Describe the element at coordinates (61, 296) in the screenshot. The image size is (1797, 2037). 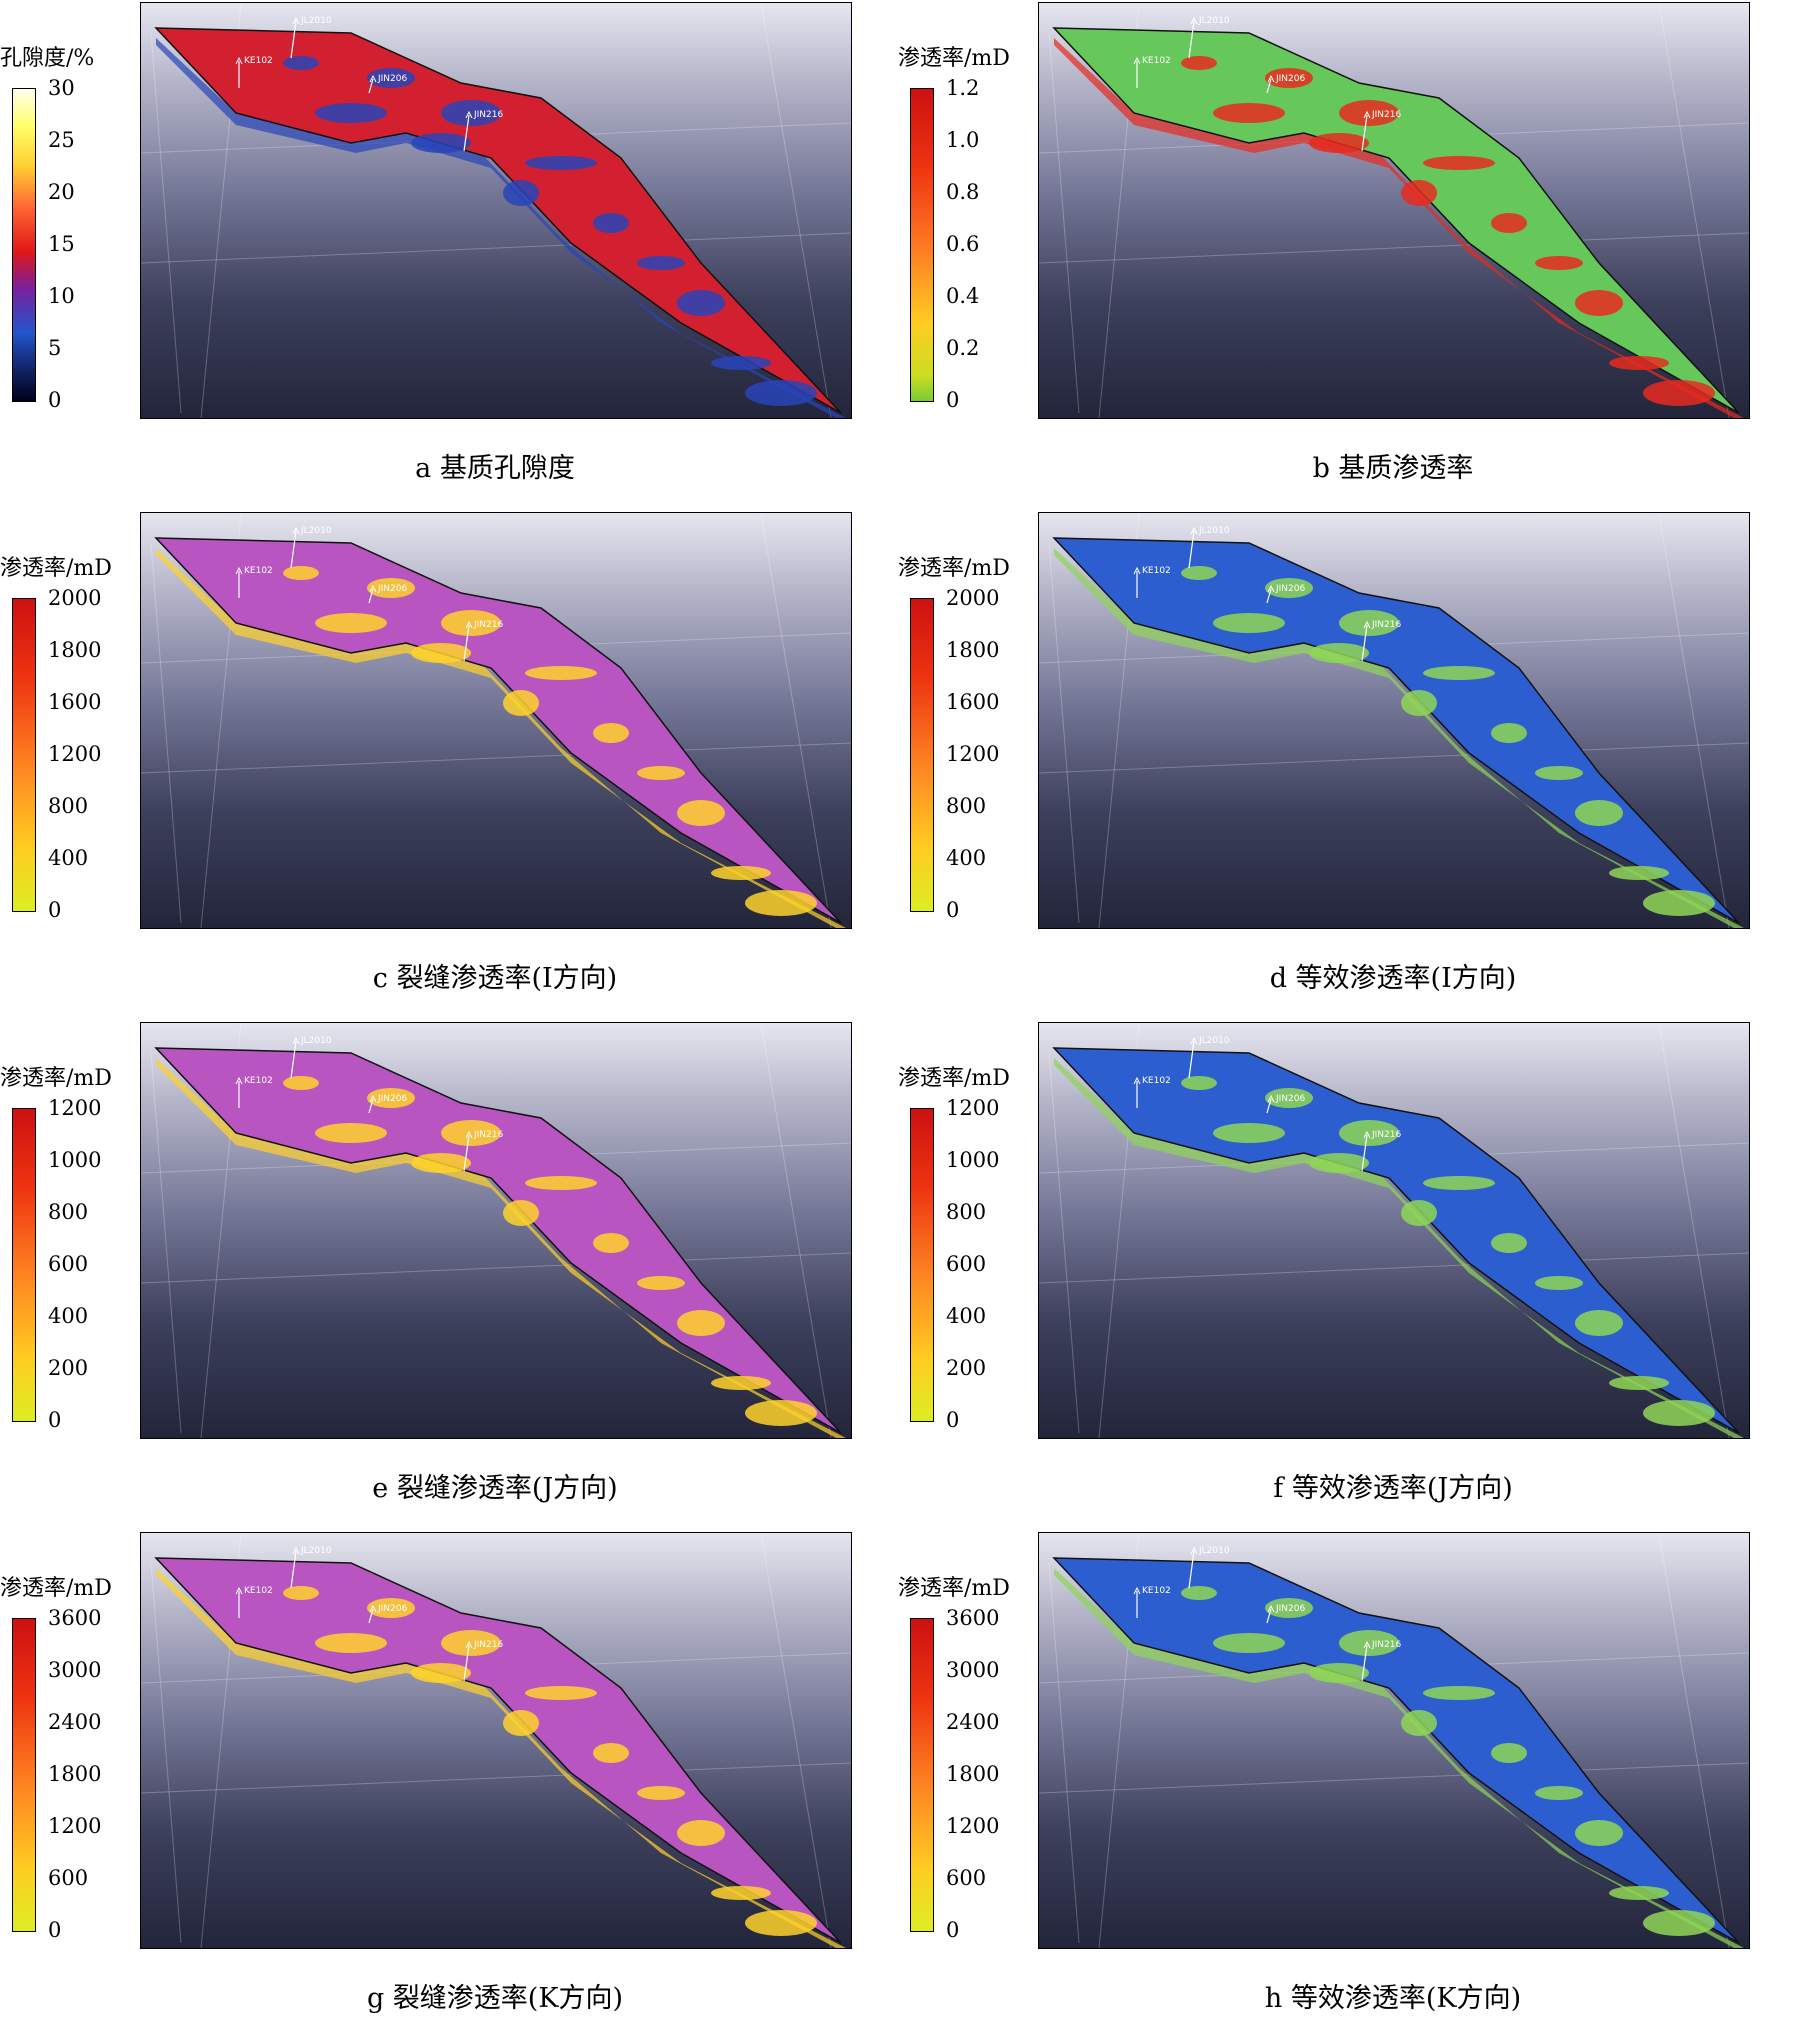
I see `colorbar-tick-label: 10` at that location.